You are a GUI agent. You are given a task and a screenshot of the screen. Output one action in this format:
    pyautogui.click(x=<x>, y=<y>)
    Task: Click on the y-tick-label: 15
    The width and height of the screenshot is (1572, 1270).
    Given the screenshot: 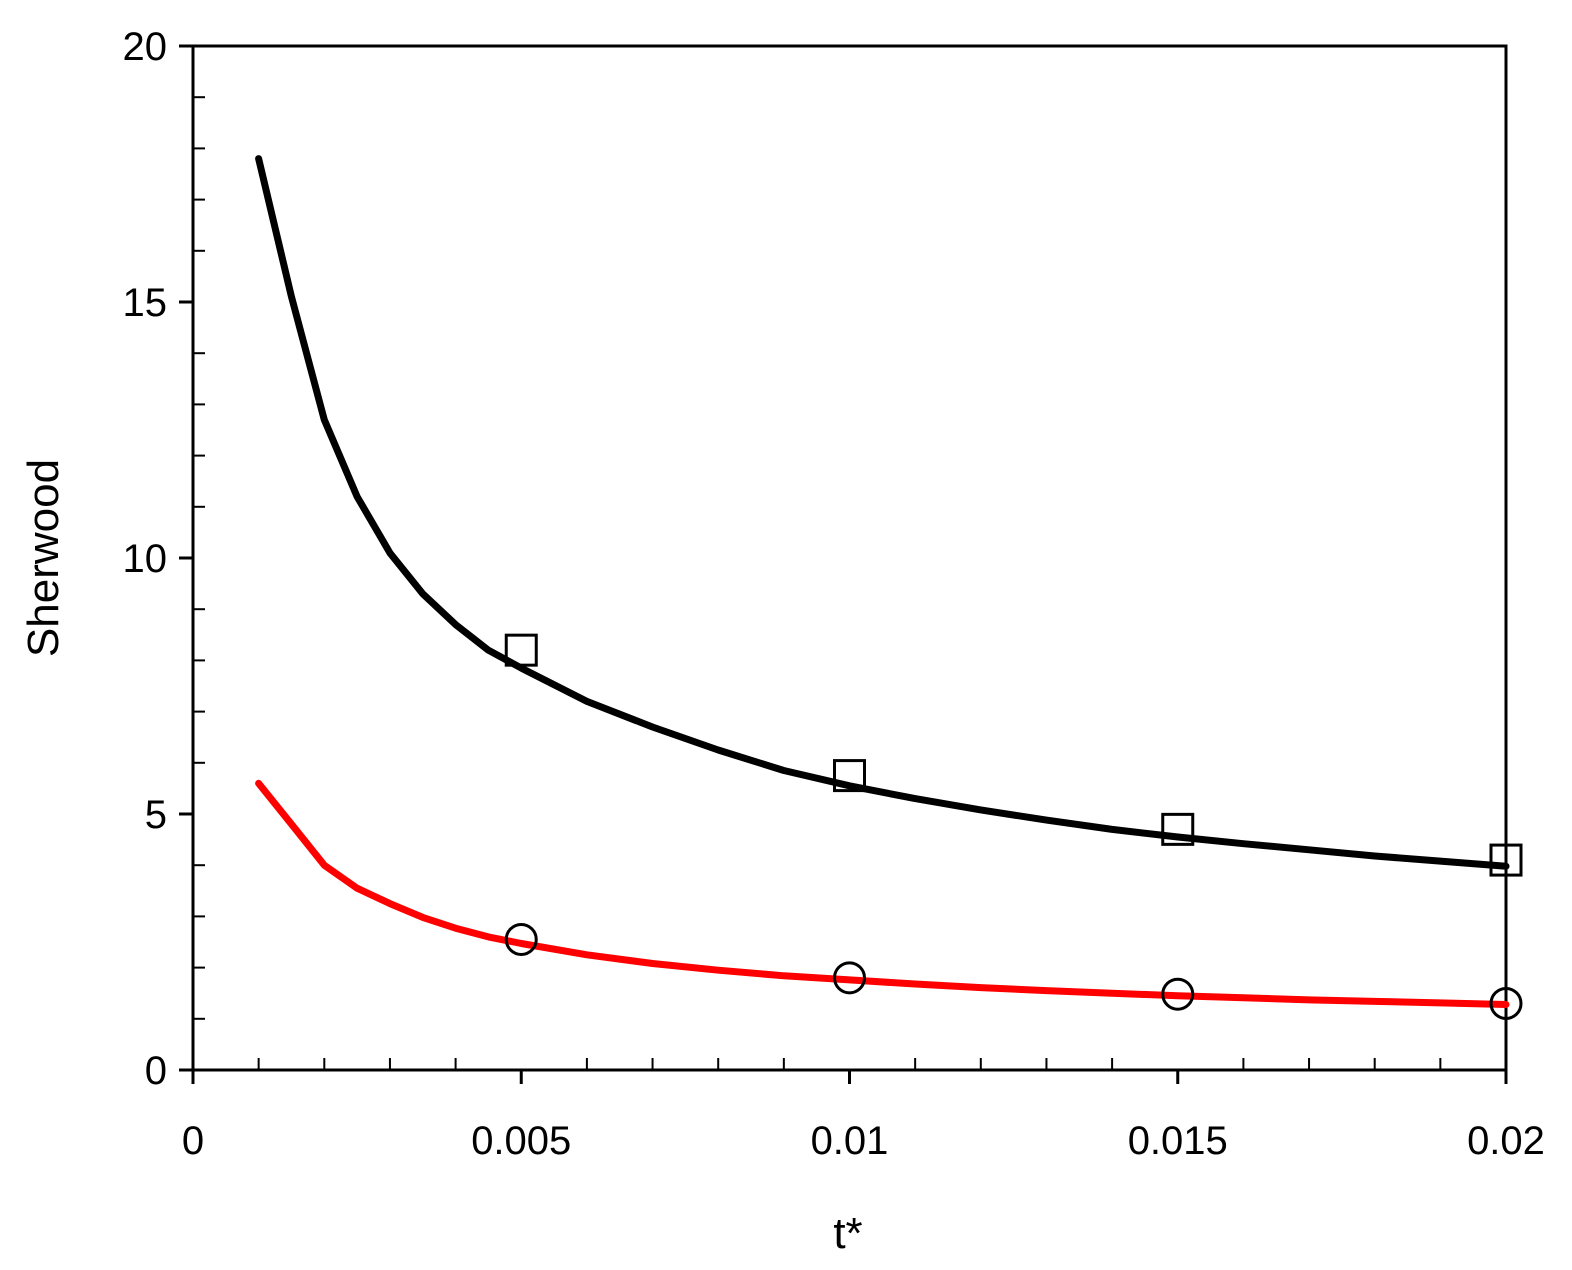 What is the action you would take?
    pyautogui.click(x=145, y=303)
    